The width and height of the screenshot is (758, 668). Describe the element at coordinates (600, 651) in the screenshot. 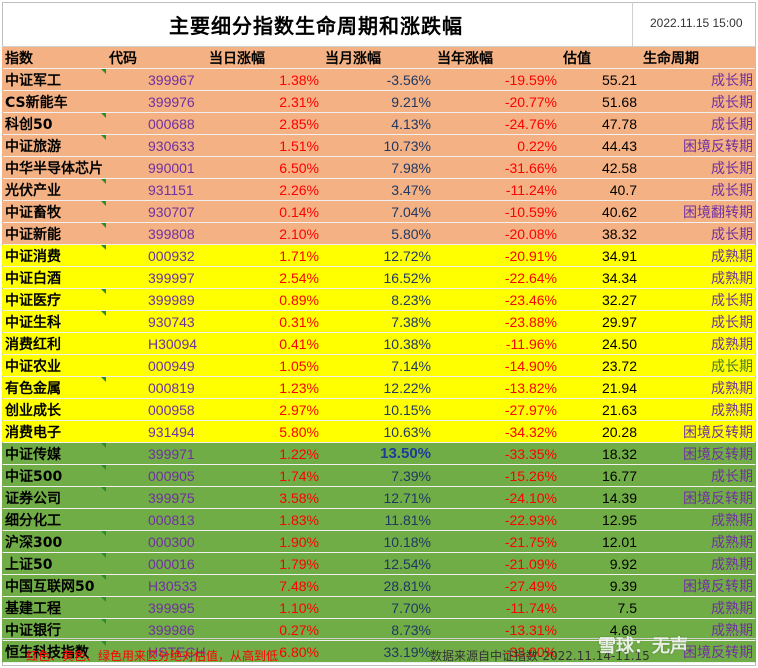

I see `valuation` at that location.